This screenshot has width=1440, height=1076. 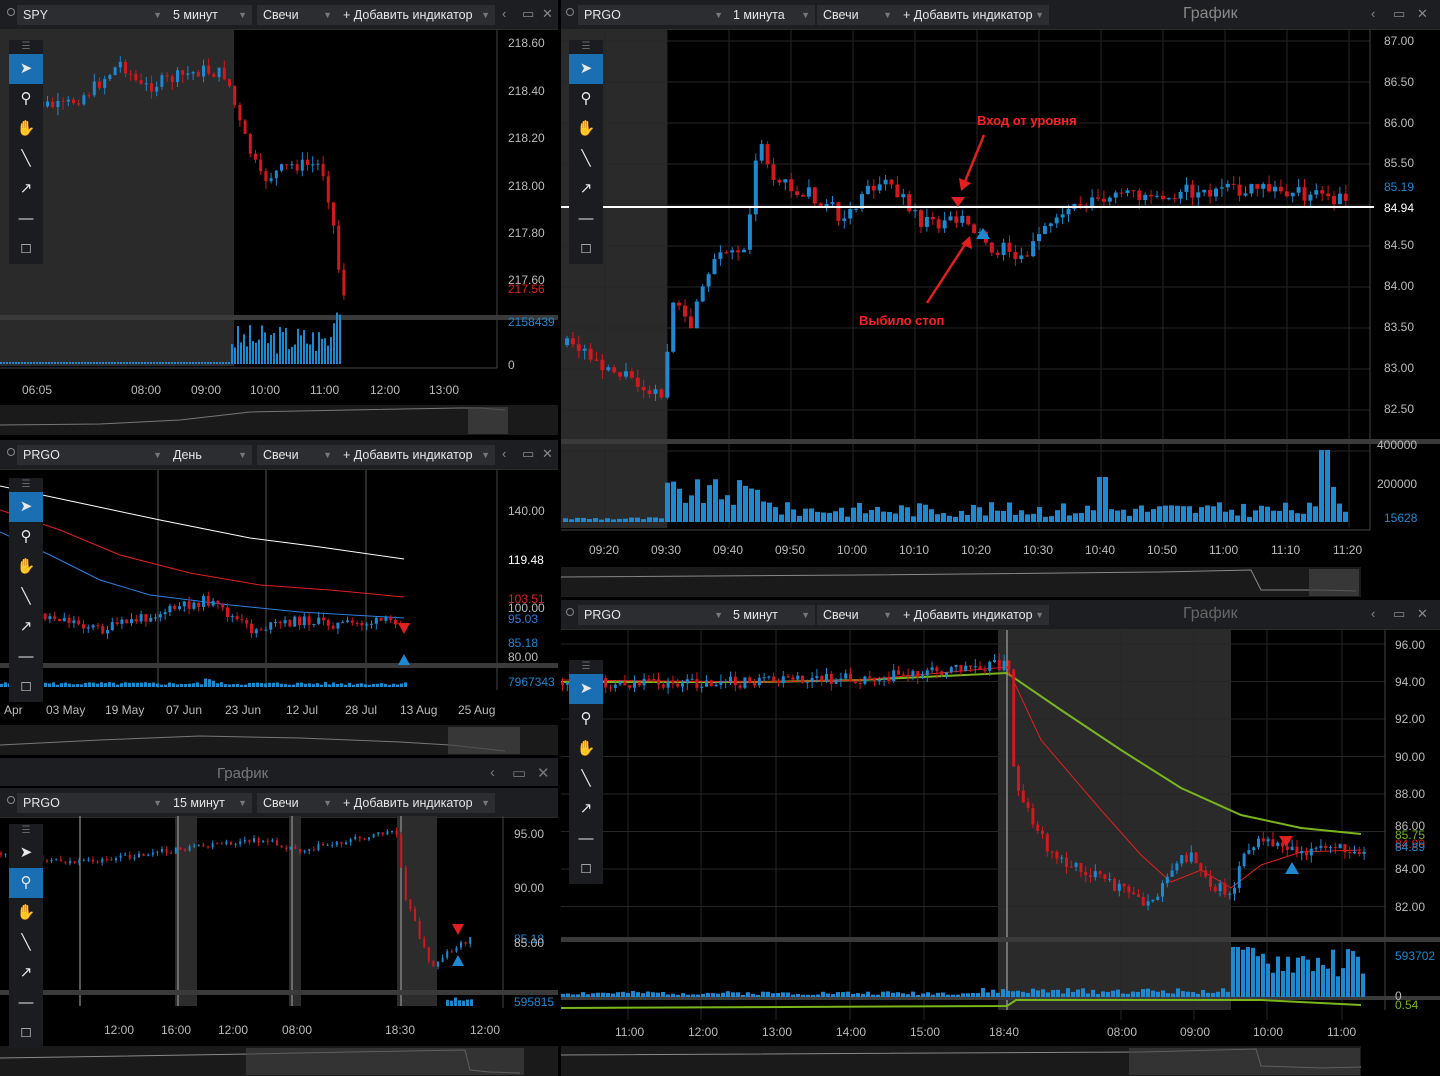 I want to click on interval-select: 15 минут ▼, so click(x=209, y=803).